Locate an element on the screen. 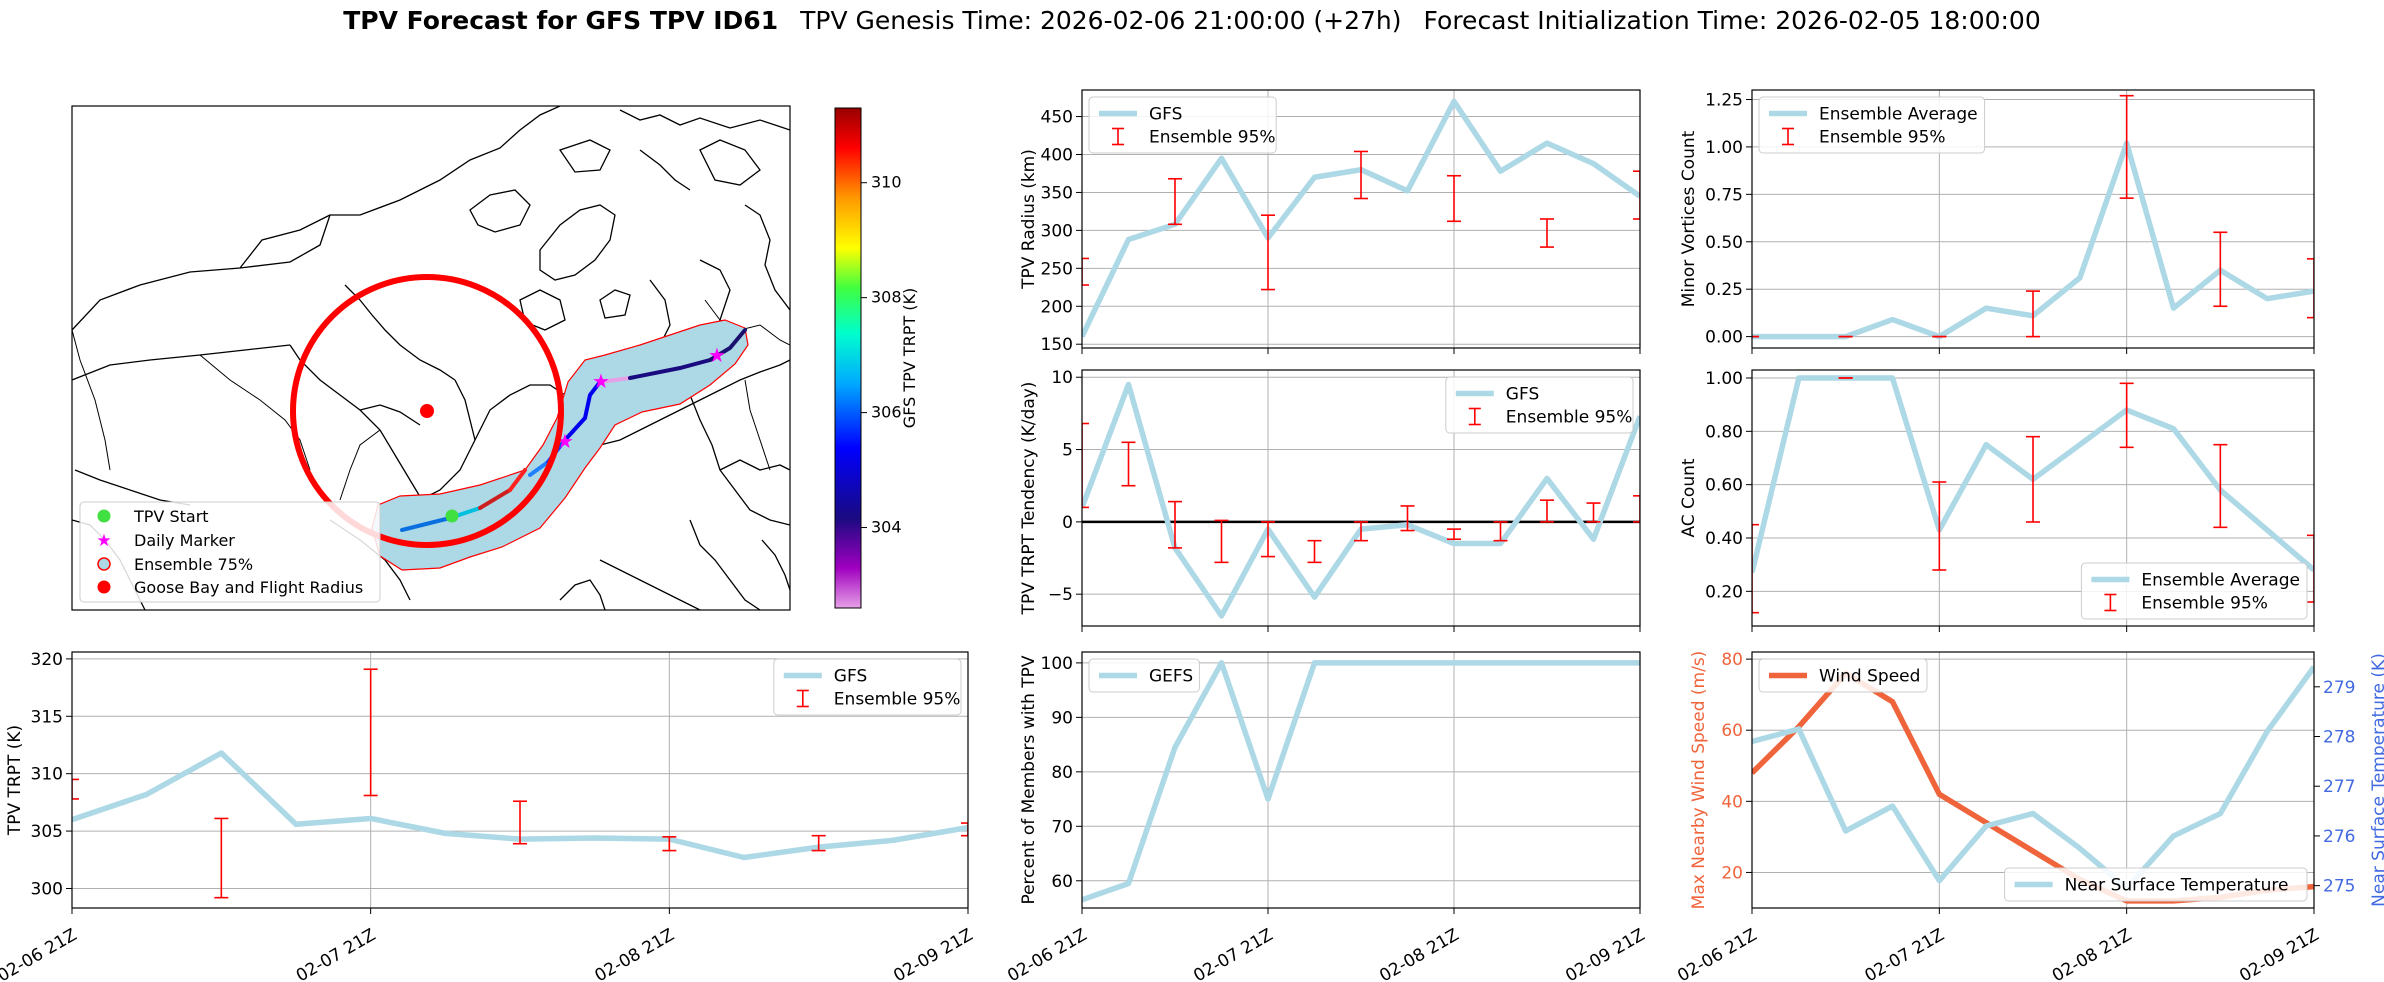 This screenshot has height=982, width=2384. y-right-axis-label: Near Surface Temperature (K) is located at coordinates (2376, 780).